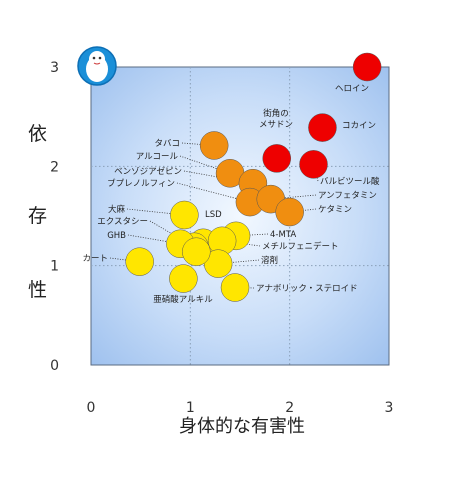 This screenshot has width=461, height=483. I want to click on y-axis-char-2: 存, so click(37, 216).